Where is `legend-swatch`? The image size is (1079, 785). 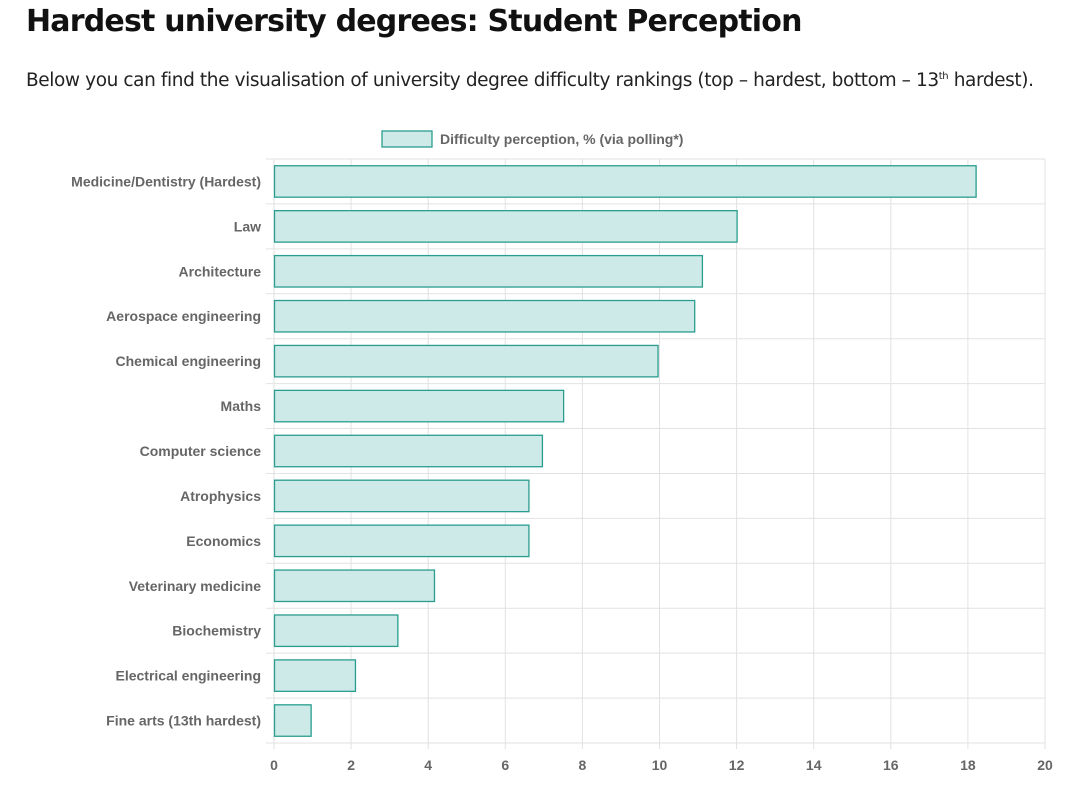 legend-swatch is located at coordinates (407, 139).